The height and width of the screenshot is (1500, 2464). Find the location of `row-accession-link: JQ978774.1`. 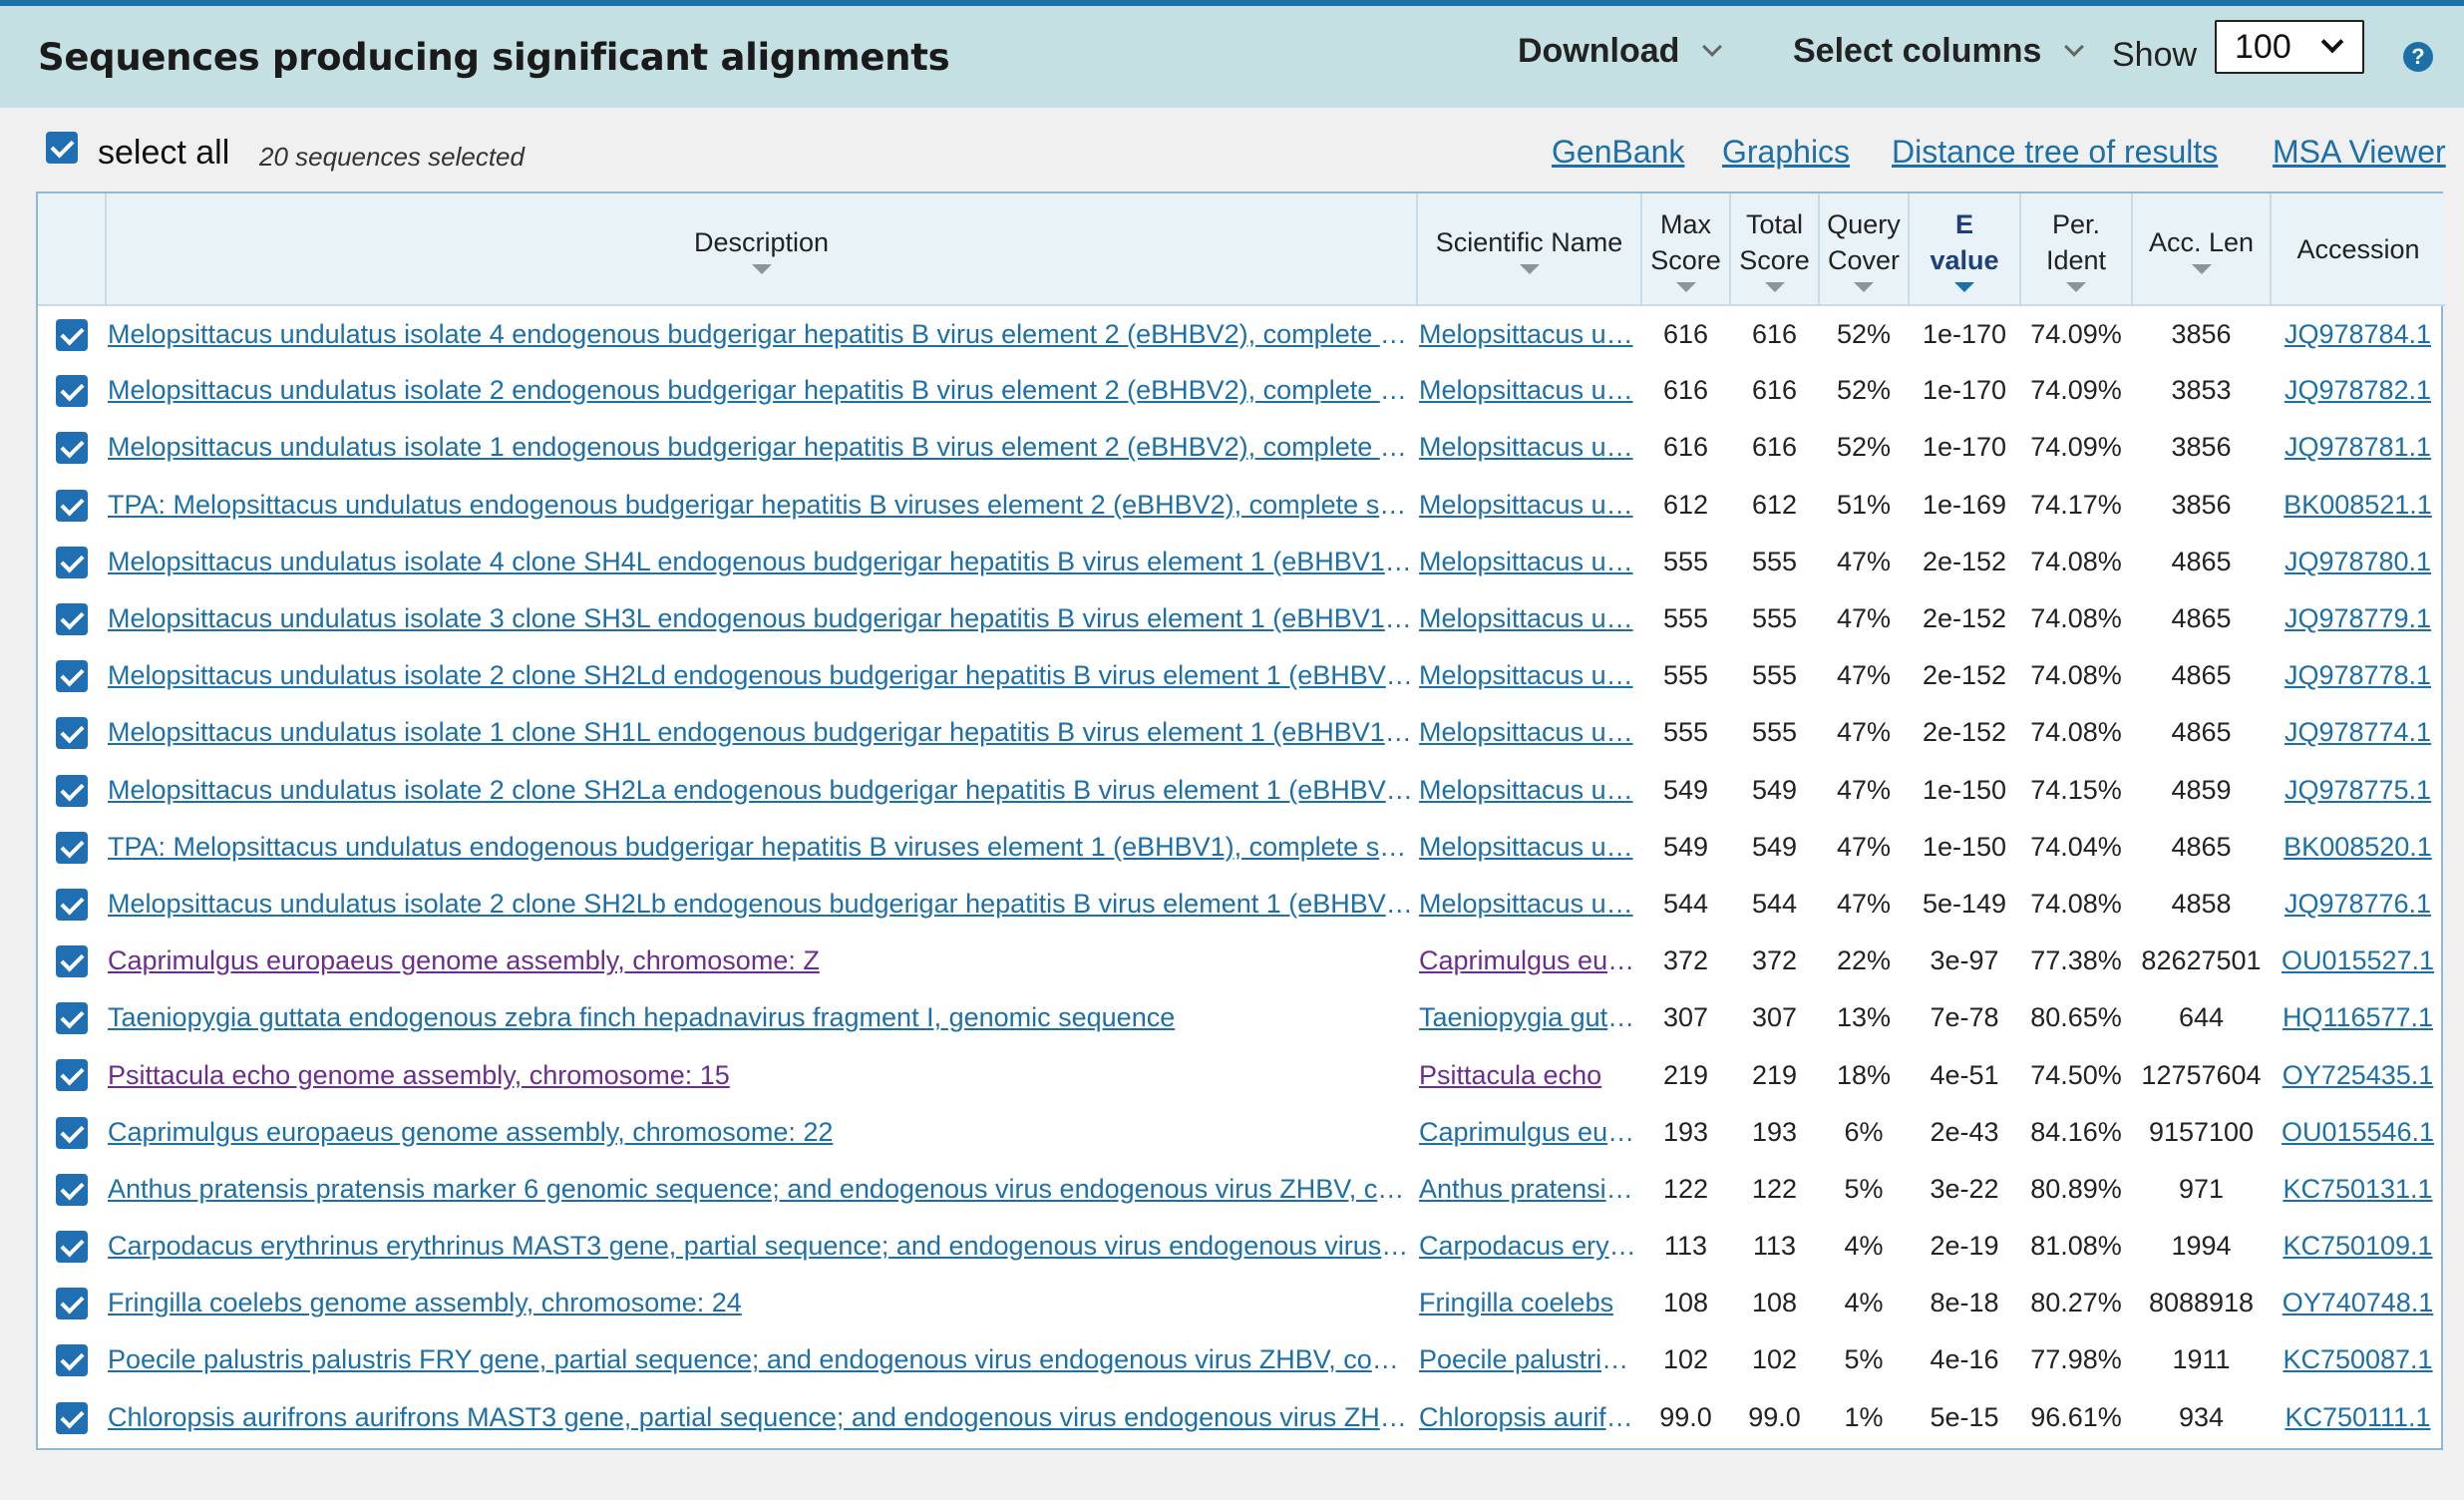

row-accession-link: JQ978774.1 is located at coordinates (2358, 732).